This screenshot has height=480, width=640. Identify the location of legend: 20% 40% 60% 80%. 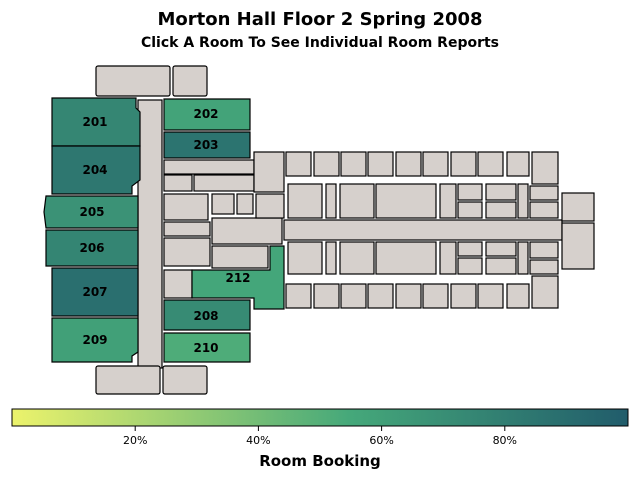
(320, 427).